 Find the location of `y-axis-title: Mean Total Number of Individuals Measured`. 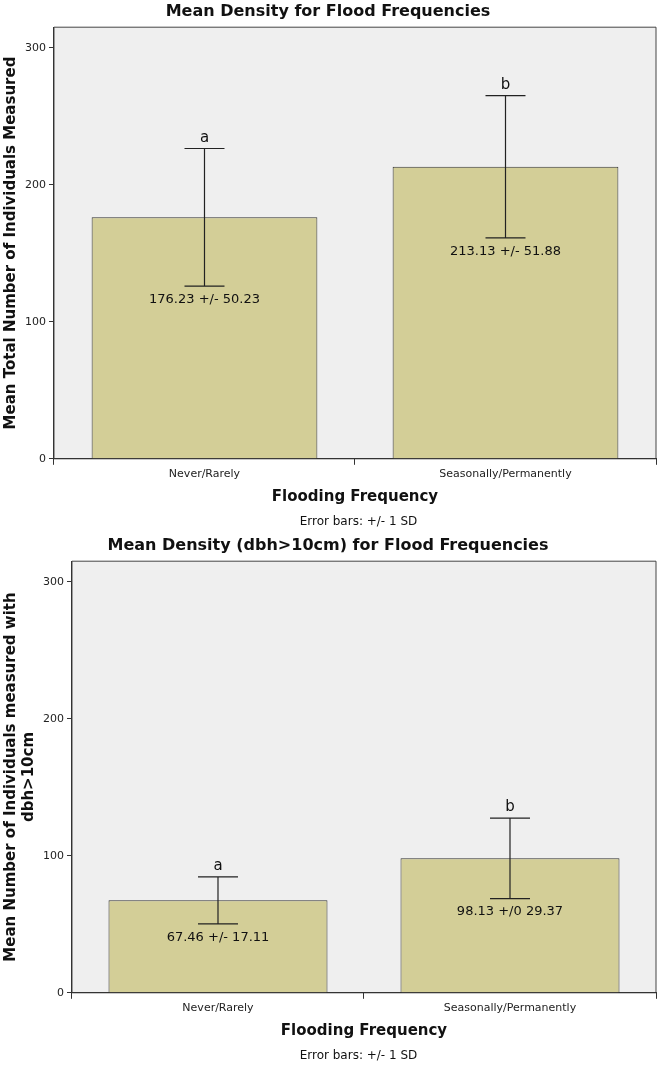

y-axis-title: Mean Total Number of Individuals Measured is located at coordinates (9, 243).